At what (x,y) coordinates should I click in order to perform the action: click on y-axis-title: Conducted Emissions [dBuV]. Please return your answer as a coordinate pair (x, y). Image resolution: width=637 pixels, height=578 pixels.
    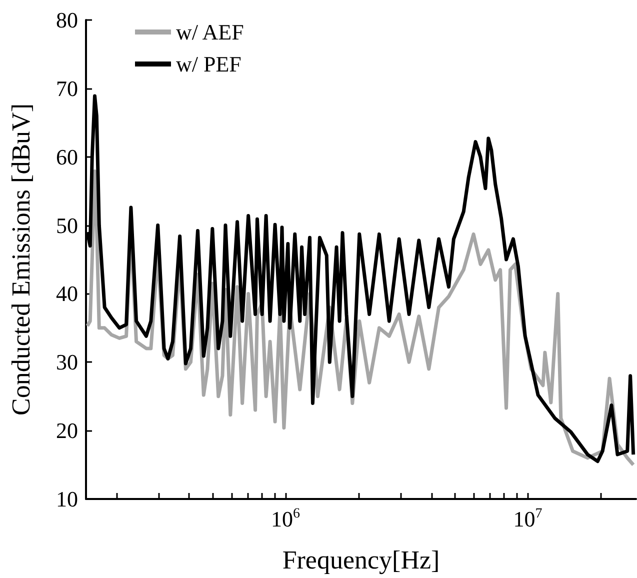
    Looking at the image, I should click on (21, 260).